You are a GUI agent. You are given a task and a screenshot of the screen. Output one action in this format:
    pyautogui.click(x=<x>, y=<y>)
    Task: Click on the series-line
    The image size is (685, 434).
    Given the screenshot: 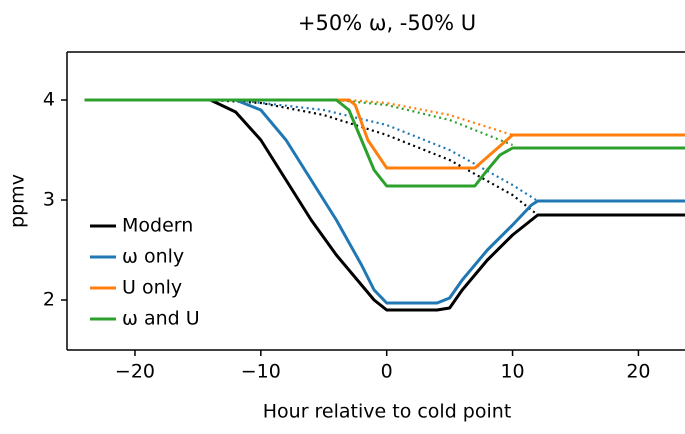 What is the action you would take?
    pyautogui.click(x=384, y=134)
    